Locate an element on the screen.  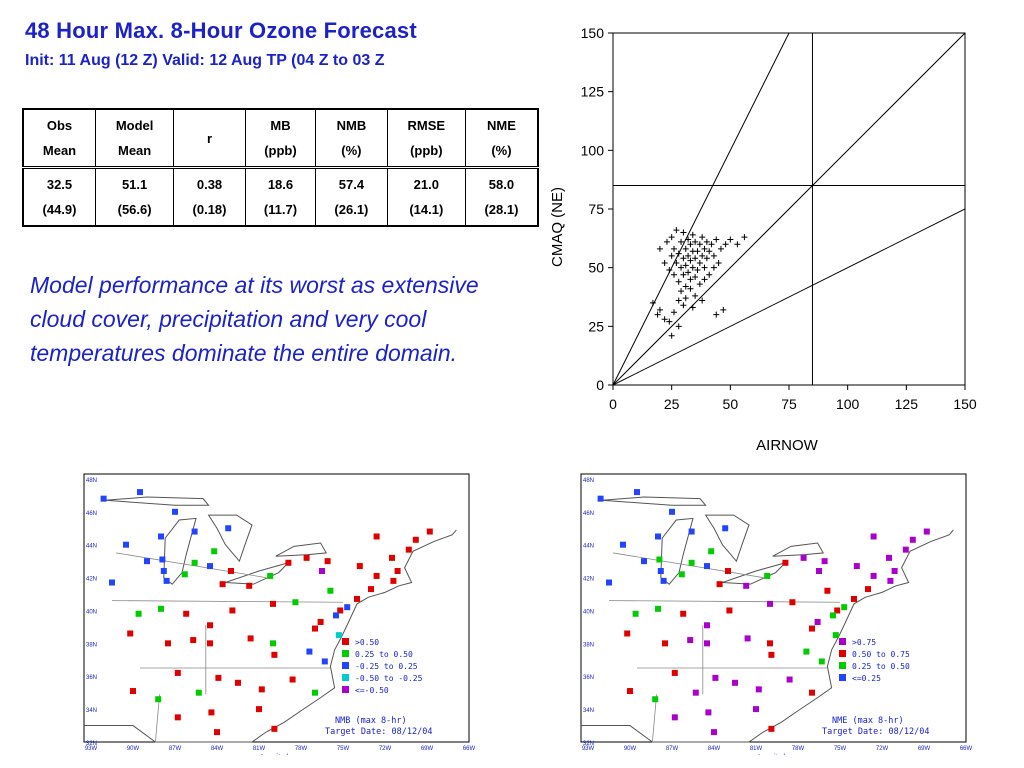
lon-tick-label: 66W is located at coordinates (469, 749).